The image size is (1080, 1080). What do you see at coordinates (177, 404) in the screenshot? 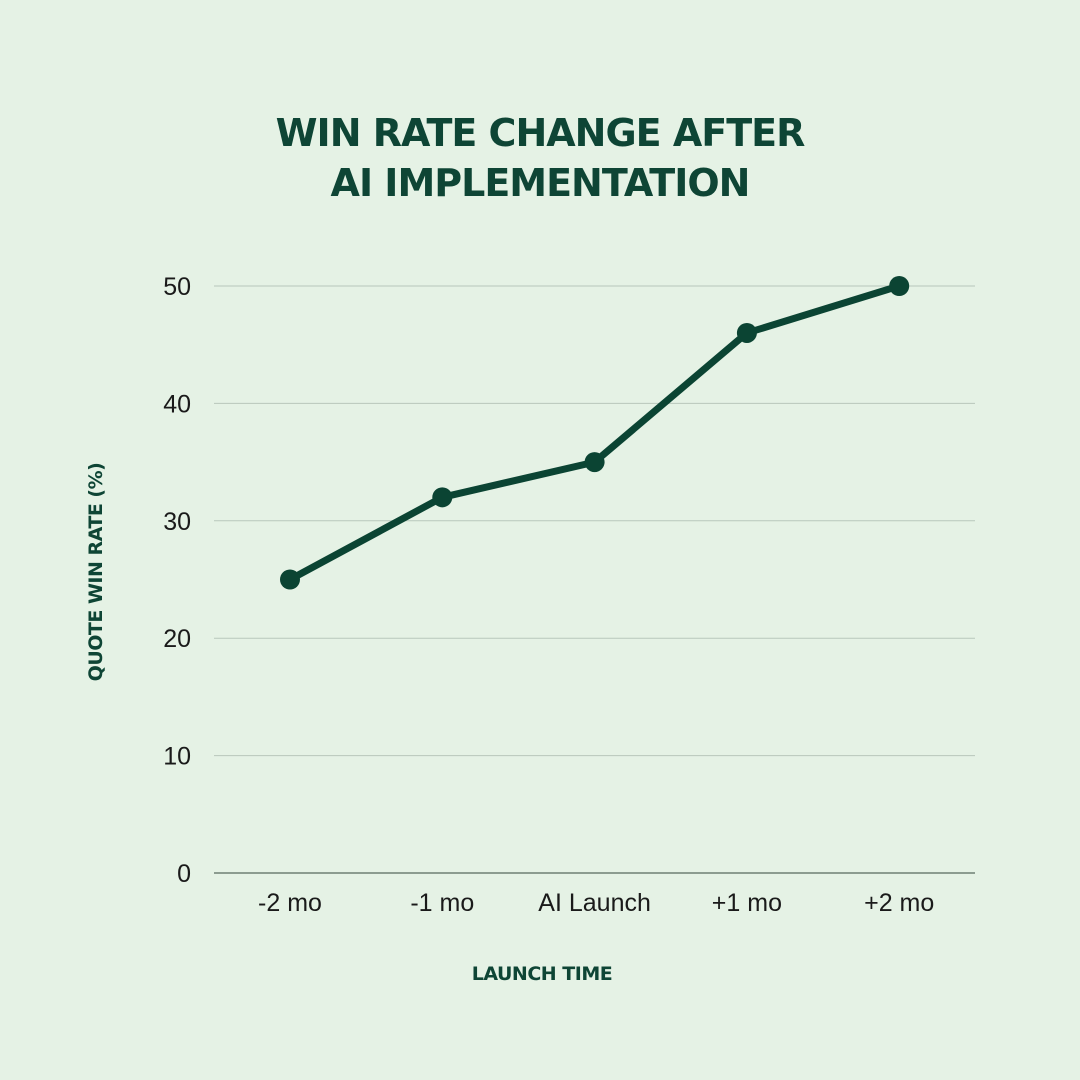
I see `y-tick-label: 40` at bounding box center [177, 404].